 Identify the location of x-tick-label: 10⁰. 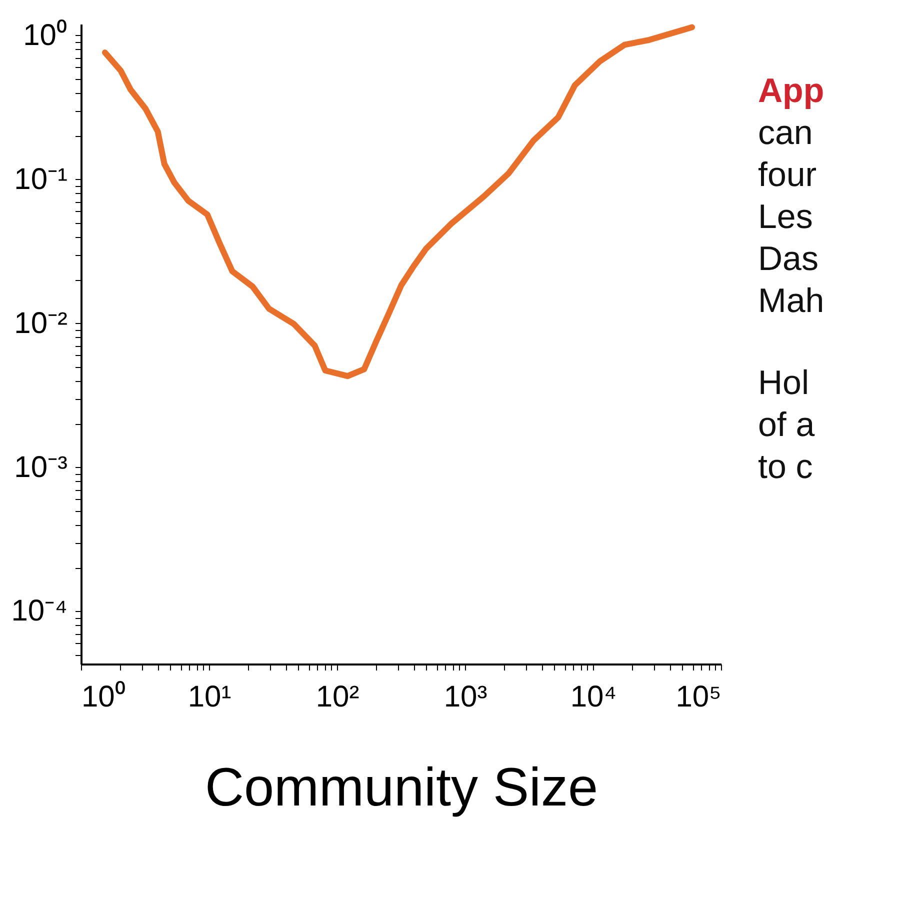
(104, 697).